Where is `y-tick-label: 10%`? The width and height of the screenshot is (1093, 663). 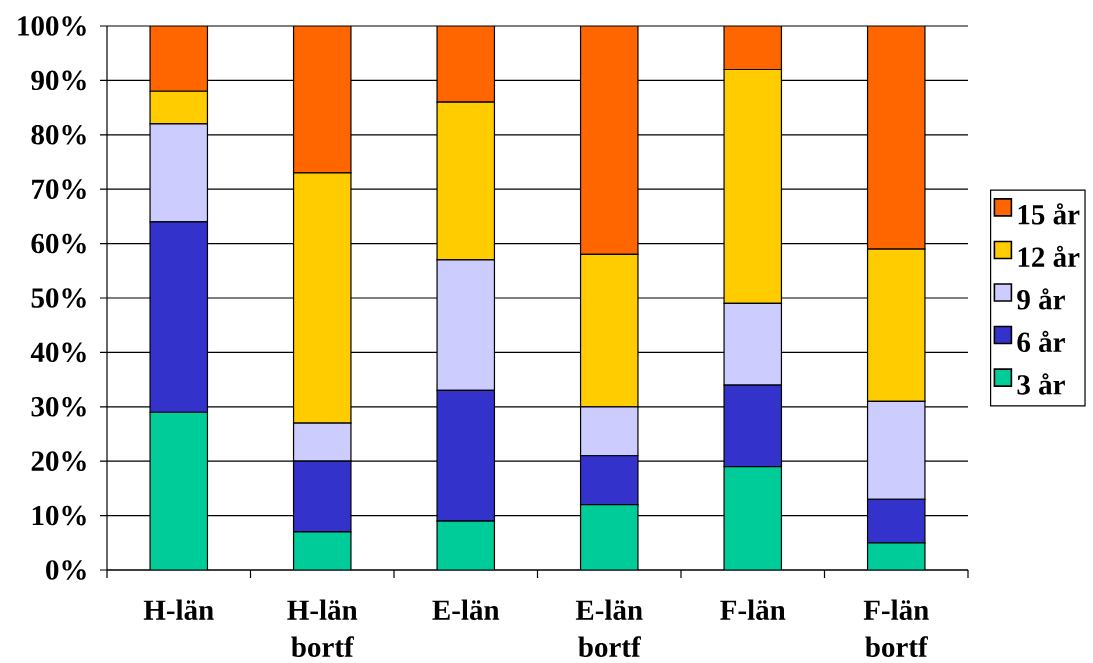
y-tick-label: 10% is located at coordinates (59, 515).